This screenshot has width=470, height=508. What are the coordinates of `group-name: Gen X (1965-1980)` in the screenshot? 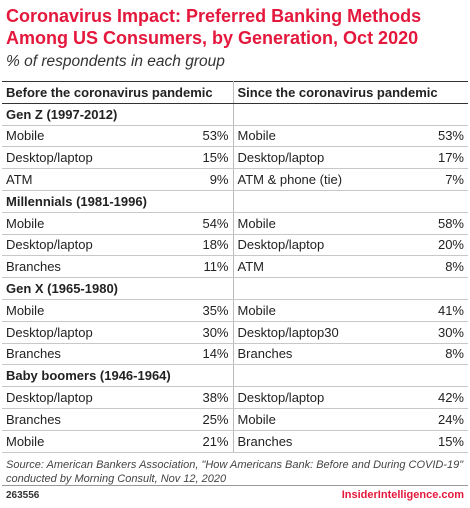 It's located at (118, 288).